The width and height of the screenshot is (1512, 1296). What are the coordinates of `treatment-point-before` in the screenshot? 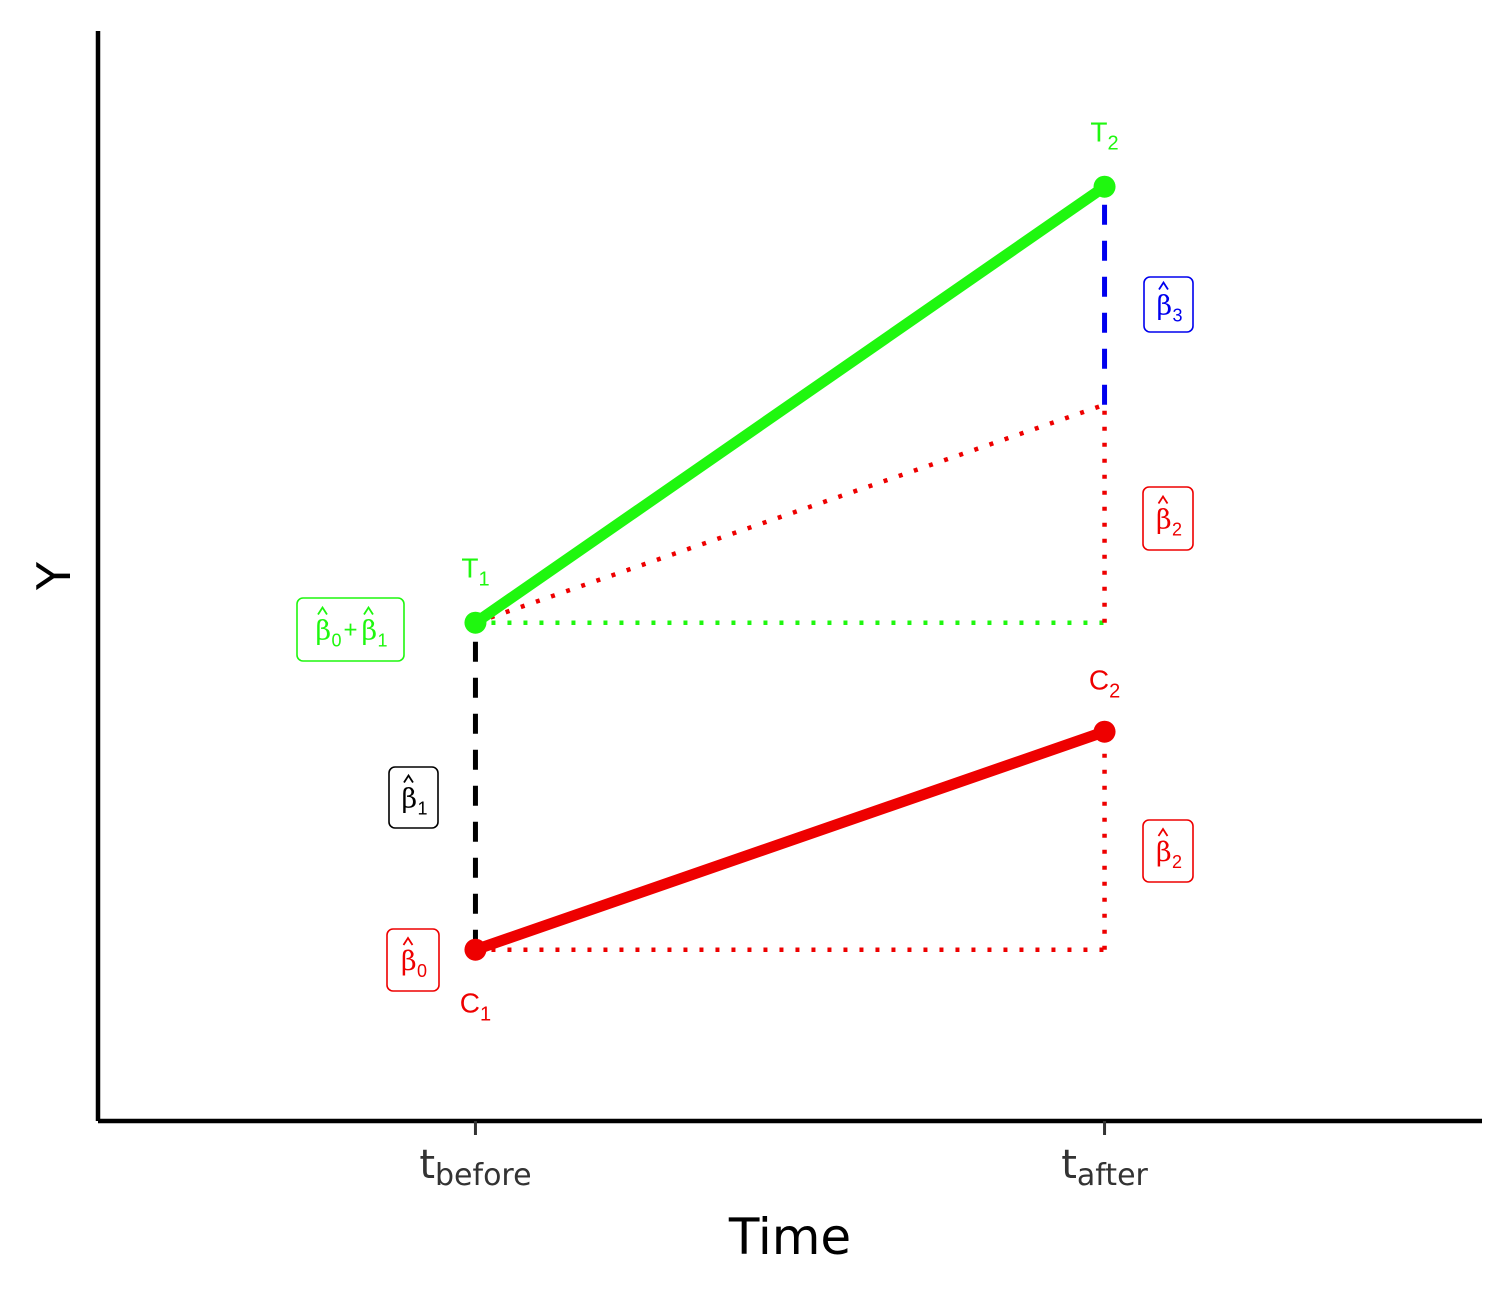 It's located at (475, 622).